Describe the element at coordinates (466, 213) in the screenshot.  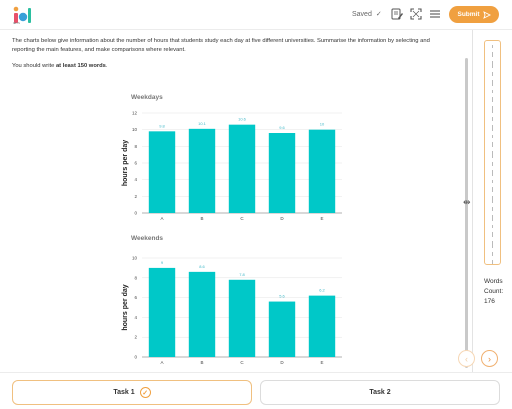
I see `content-scrollbar` at that location.